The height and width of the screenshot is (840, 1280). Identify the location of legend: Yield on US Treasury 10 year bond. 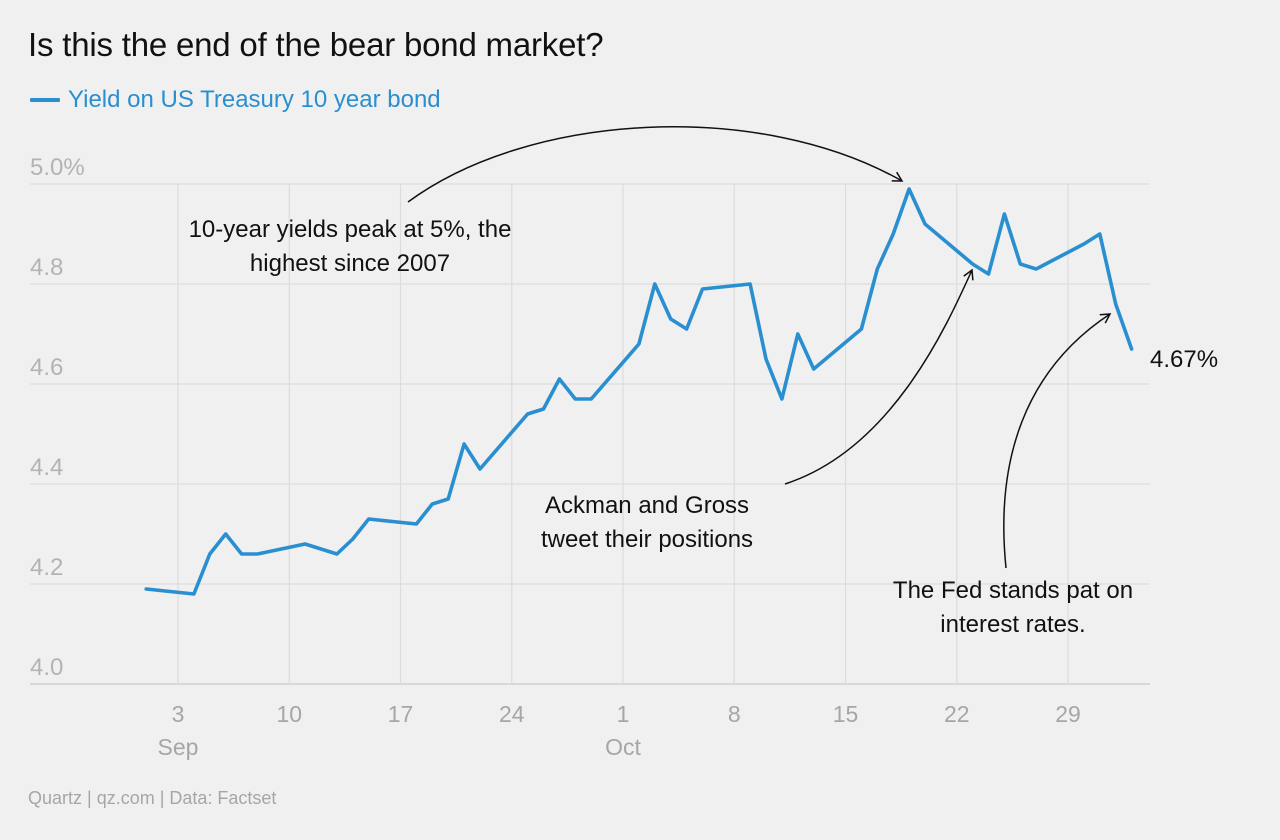
(235, 100).